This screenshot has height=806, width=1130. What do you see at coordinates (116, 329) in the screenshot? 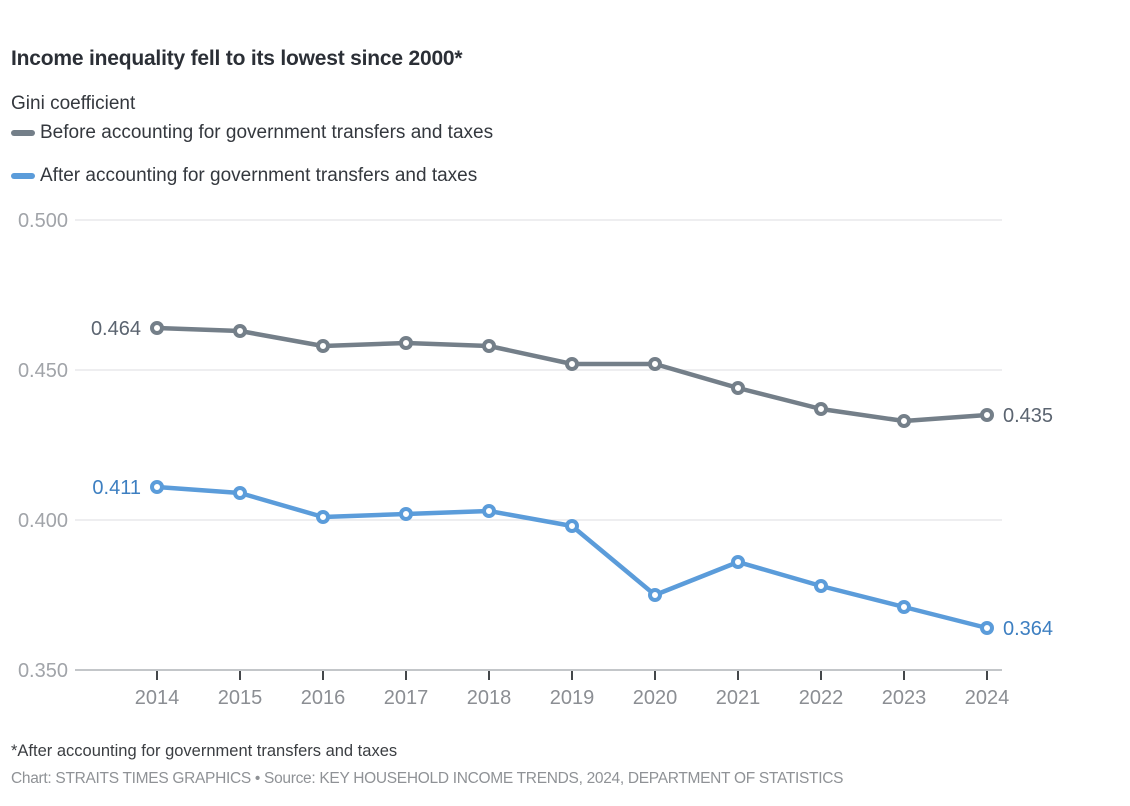
I see `value-label-before-2014: 0.464` at bounding box center [116, 329].